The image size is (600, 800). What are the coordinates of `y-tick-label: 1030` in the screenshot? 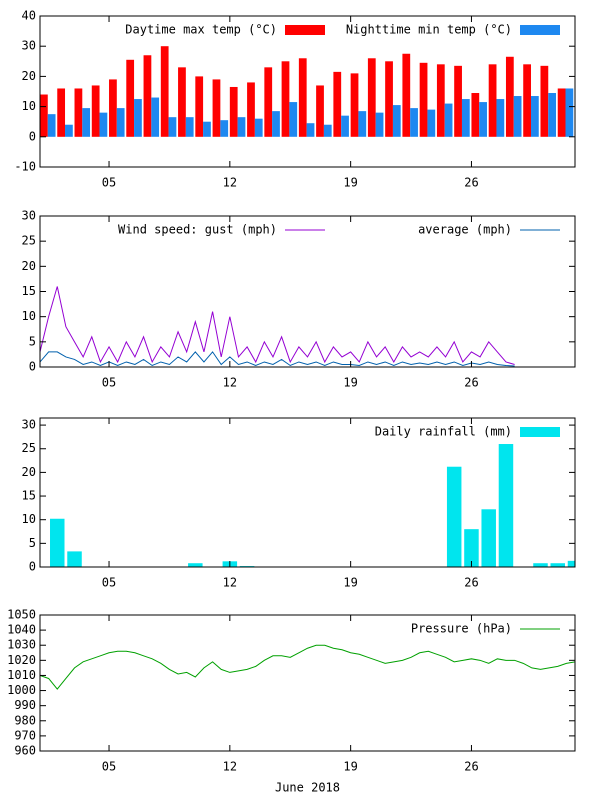 It's located at (21, 645).